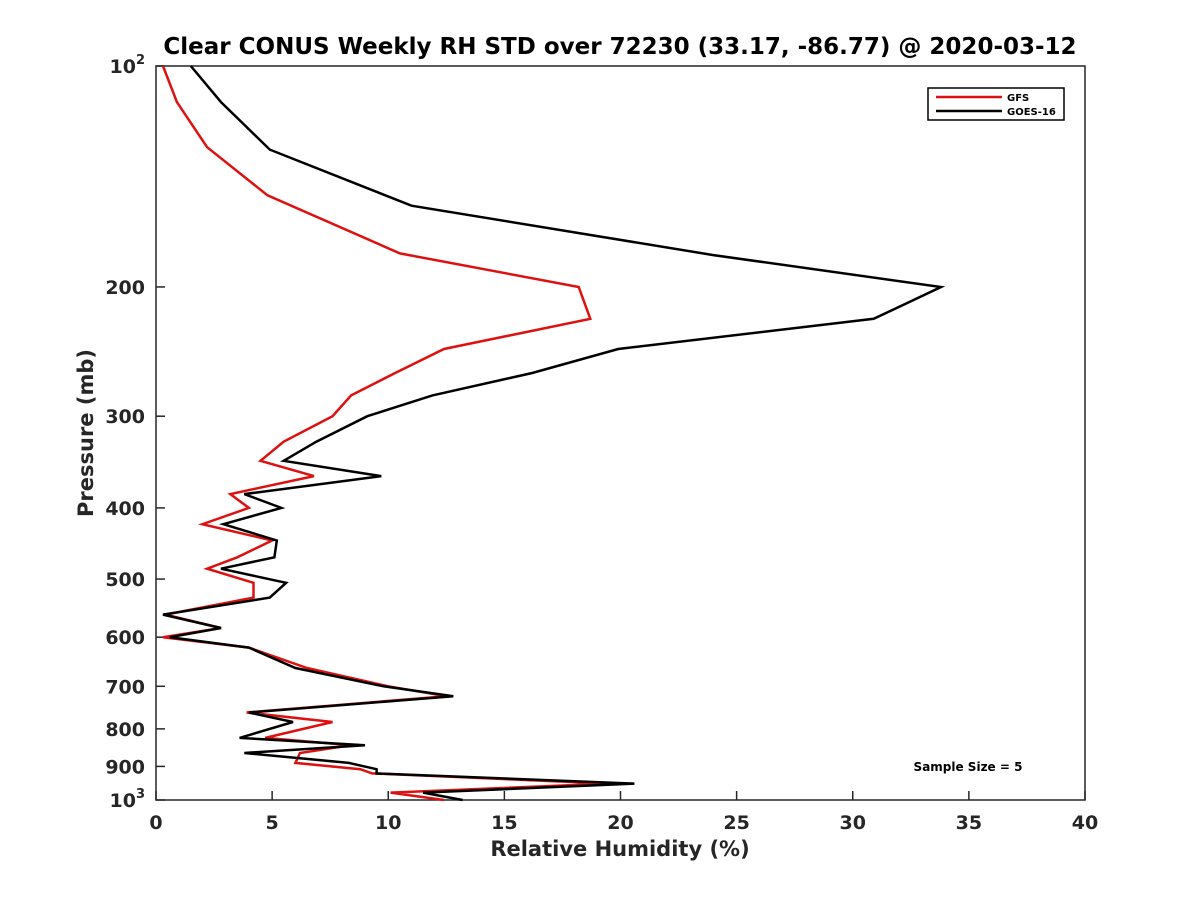 This screenshot has width=1200, height=900. I want to click on y-tick-label-base: 700, so click(125, 687).